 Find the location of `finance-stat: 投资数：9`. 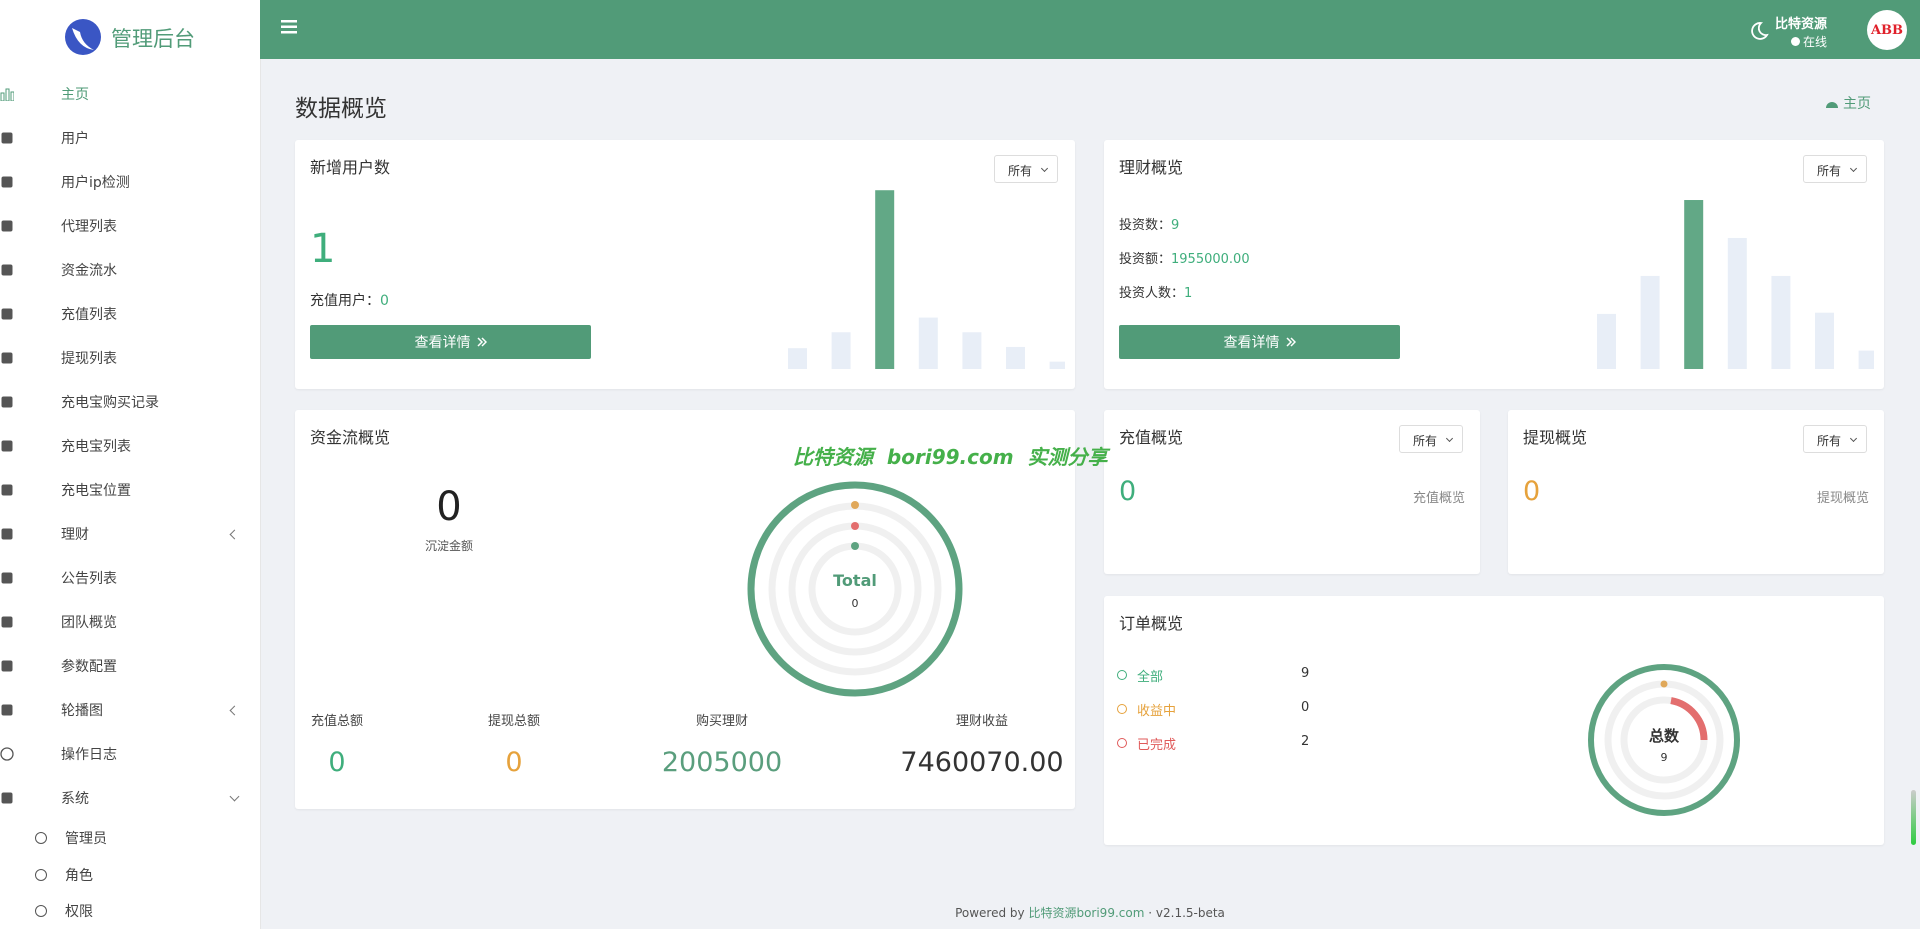

finance-stat: 投资数：9 is located at coordinates (1149, 223).